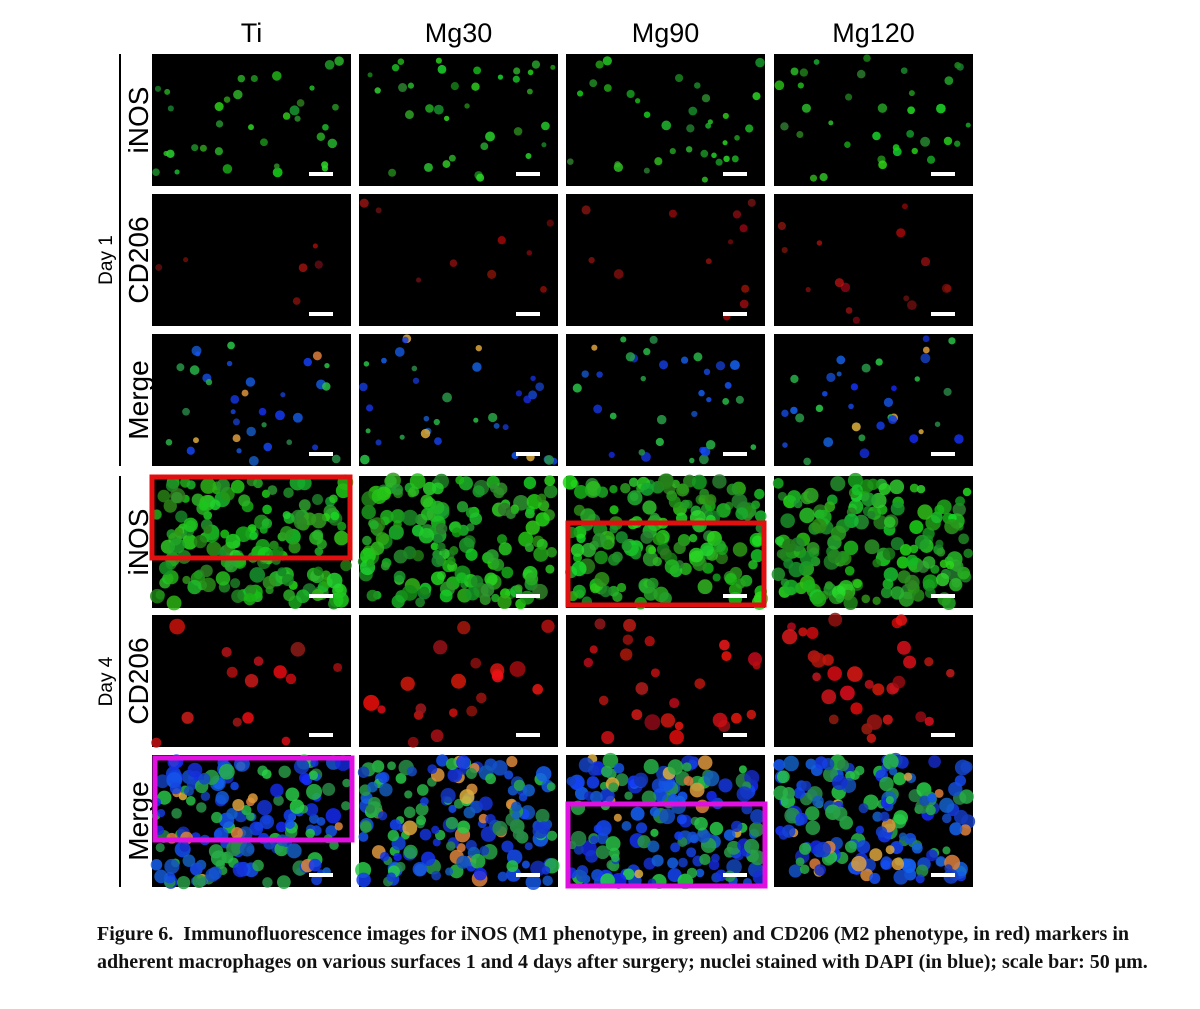 The height and width of the screenshot is (1009, 1200). Describe the element at coordinates (665, 400) in the screenshot. I see `panel` at that location.